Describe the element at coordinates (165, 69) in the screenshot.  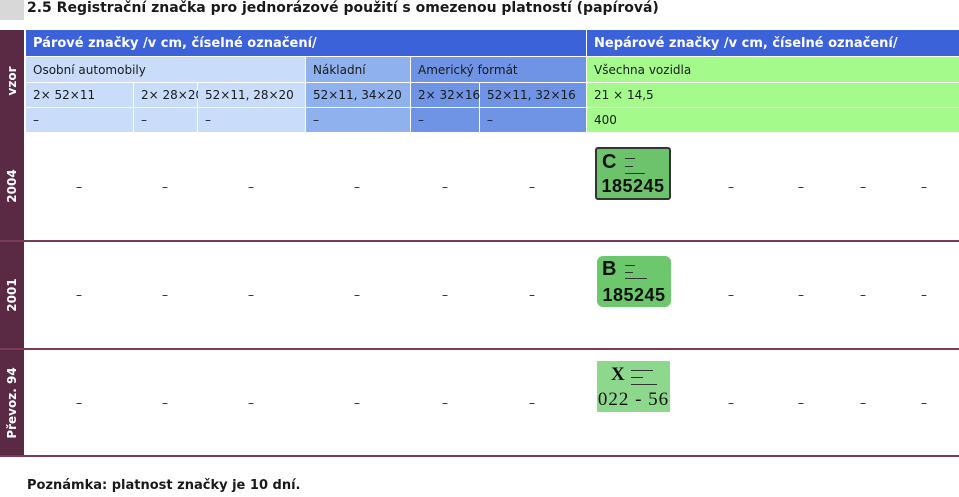
I see `header-osobni: Osobní automobily` at that location.